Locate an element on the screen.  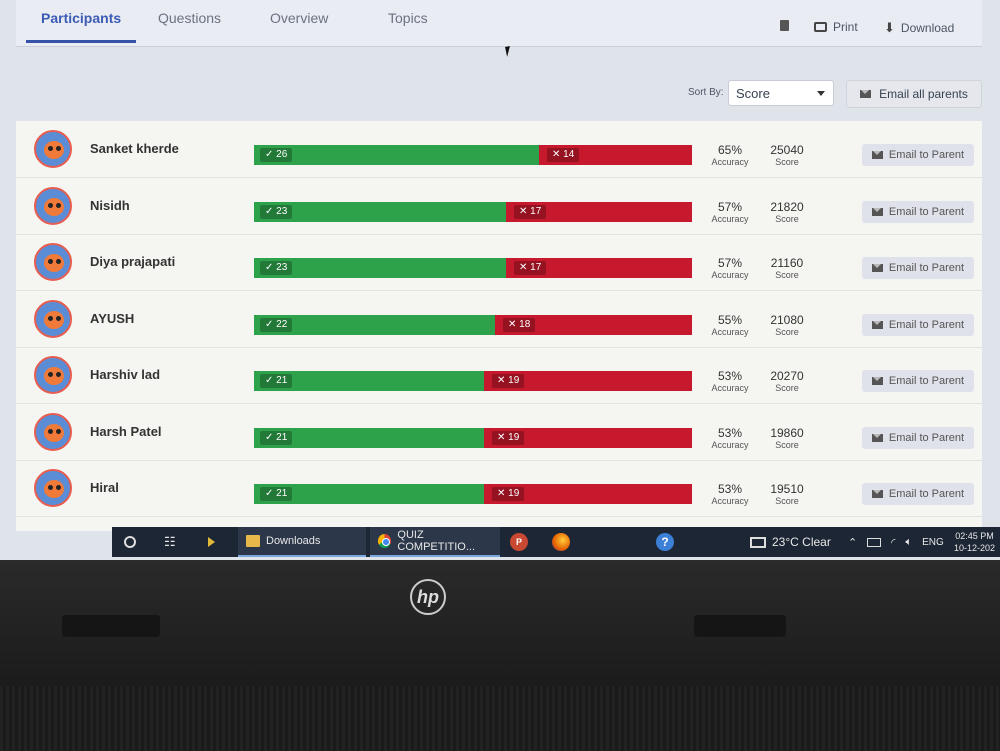
accuracy-stat: 53% Accuracy is located at coordinates (730, 381).